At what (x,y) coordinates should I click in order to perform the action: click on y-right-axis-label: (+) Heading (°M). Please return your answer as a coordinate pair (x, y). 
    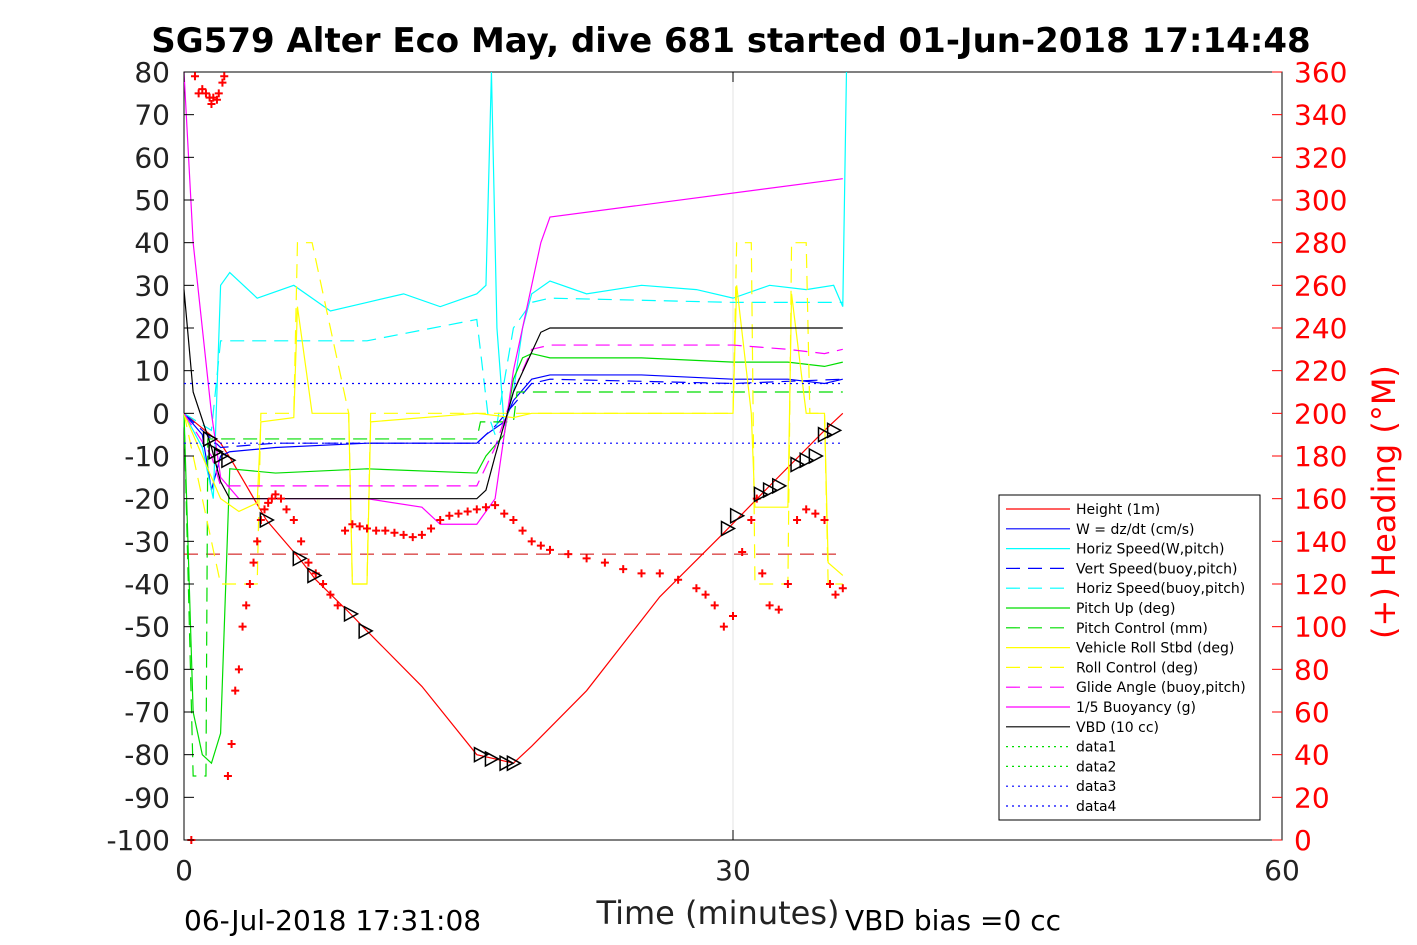
    Looking at the image, I should click on (1384, 502).